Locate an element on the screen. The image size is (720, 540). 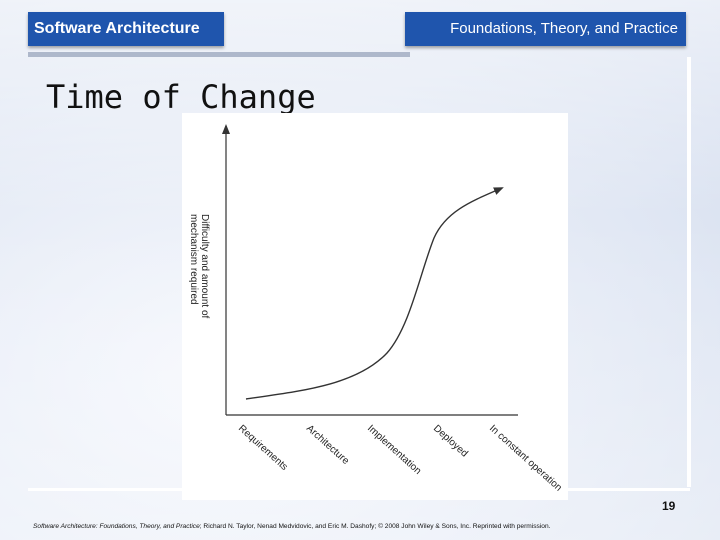
change-cost-curve is located at coordinates (374, 293).